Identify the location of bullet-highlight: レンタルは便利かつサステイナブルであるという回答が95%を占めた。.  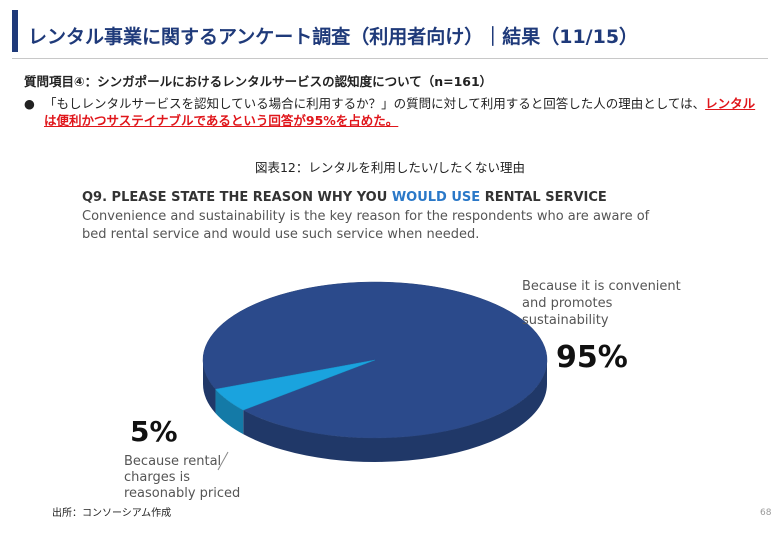
(400, 112).